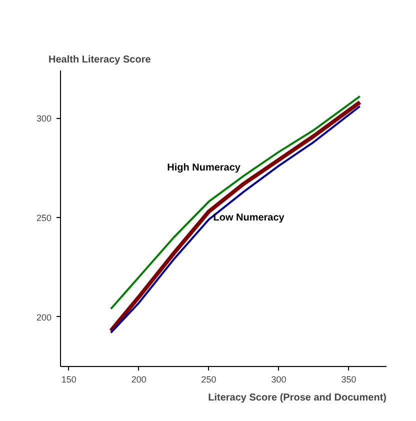 This screenshot has height=421, width=416. I want to click on x-tick-label: 350, so click(348, 379).